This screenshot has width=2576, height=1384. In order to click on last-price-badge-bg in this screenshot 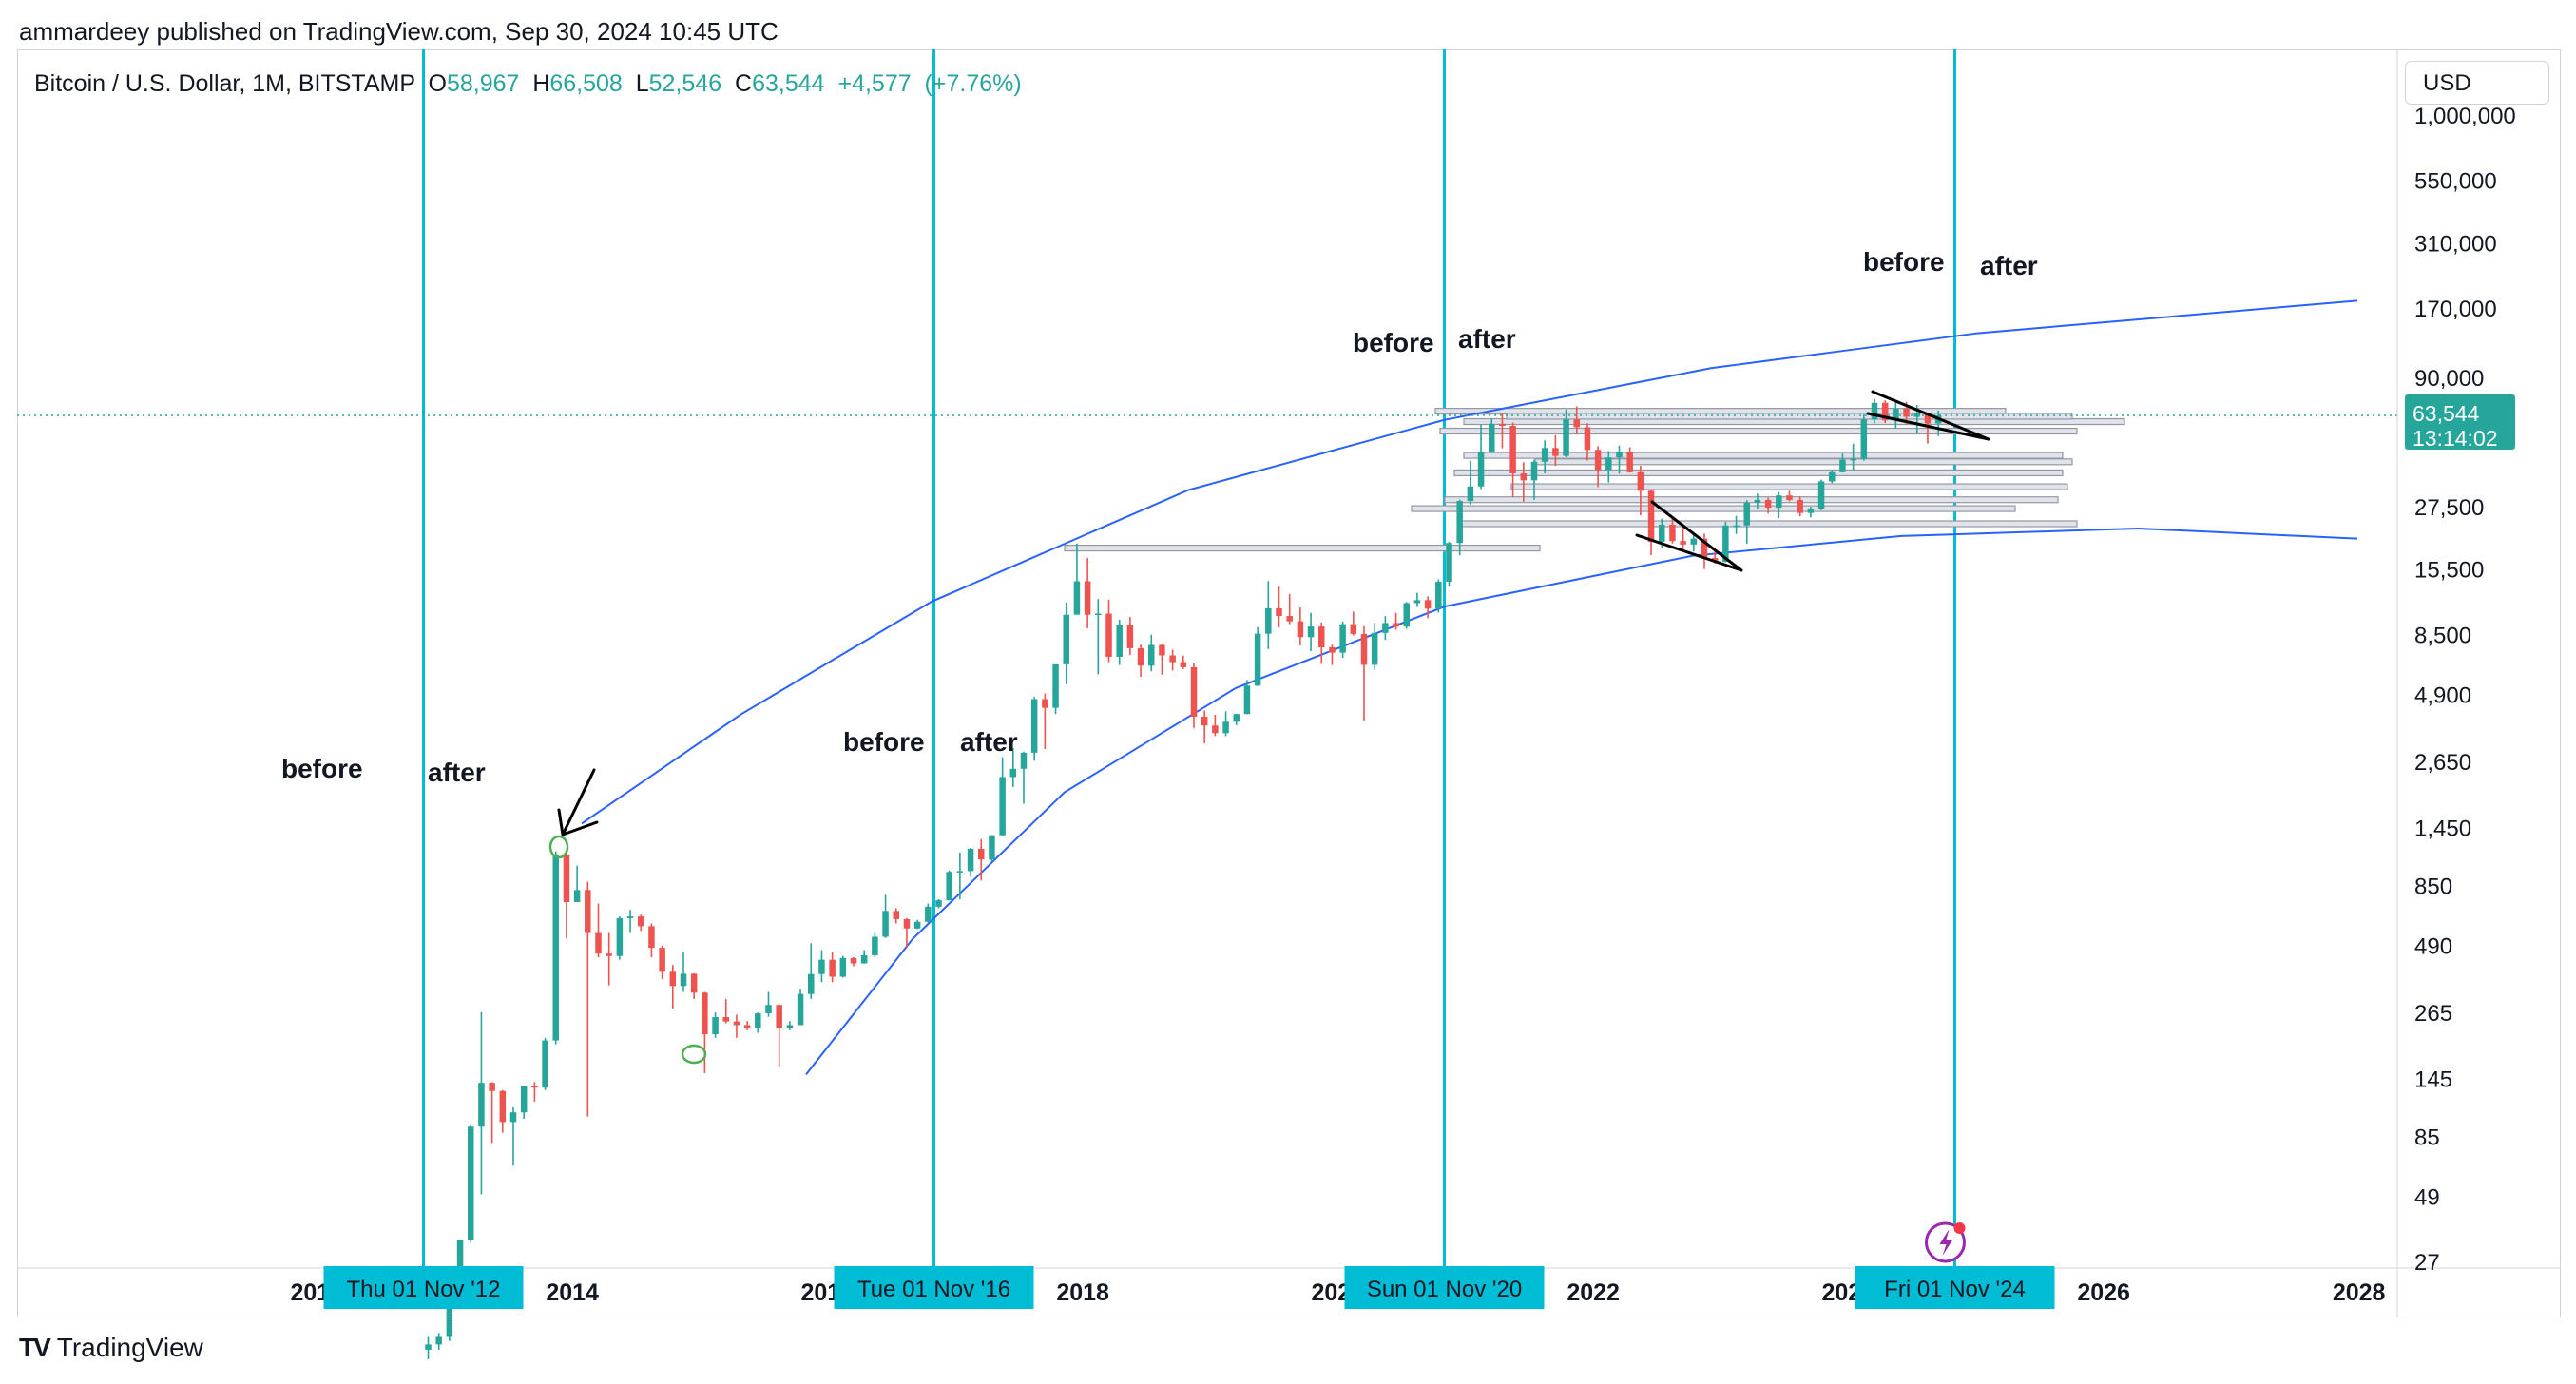, I will do `click(2460, 422)`.